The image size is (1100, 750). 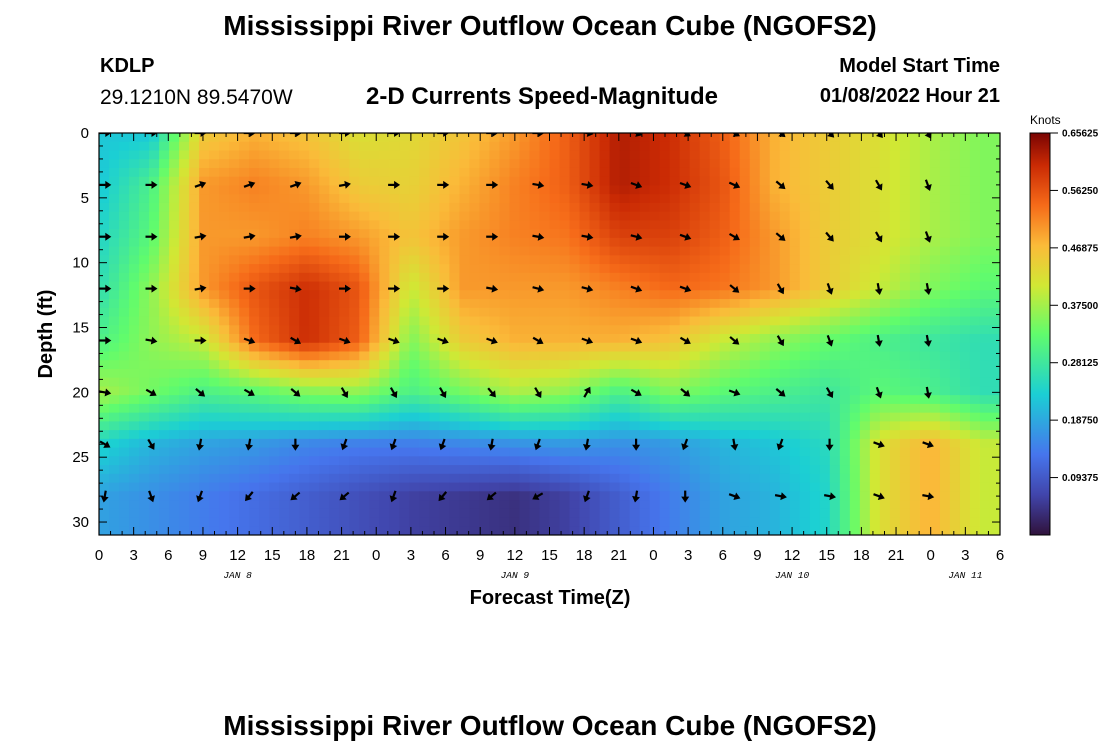 I want to click on x-tick-label: 0, so click(x=376, y=555).